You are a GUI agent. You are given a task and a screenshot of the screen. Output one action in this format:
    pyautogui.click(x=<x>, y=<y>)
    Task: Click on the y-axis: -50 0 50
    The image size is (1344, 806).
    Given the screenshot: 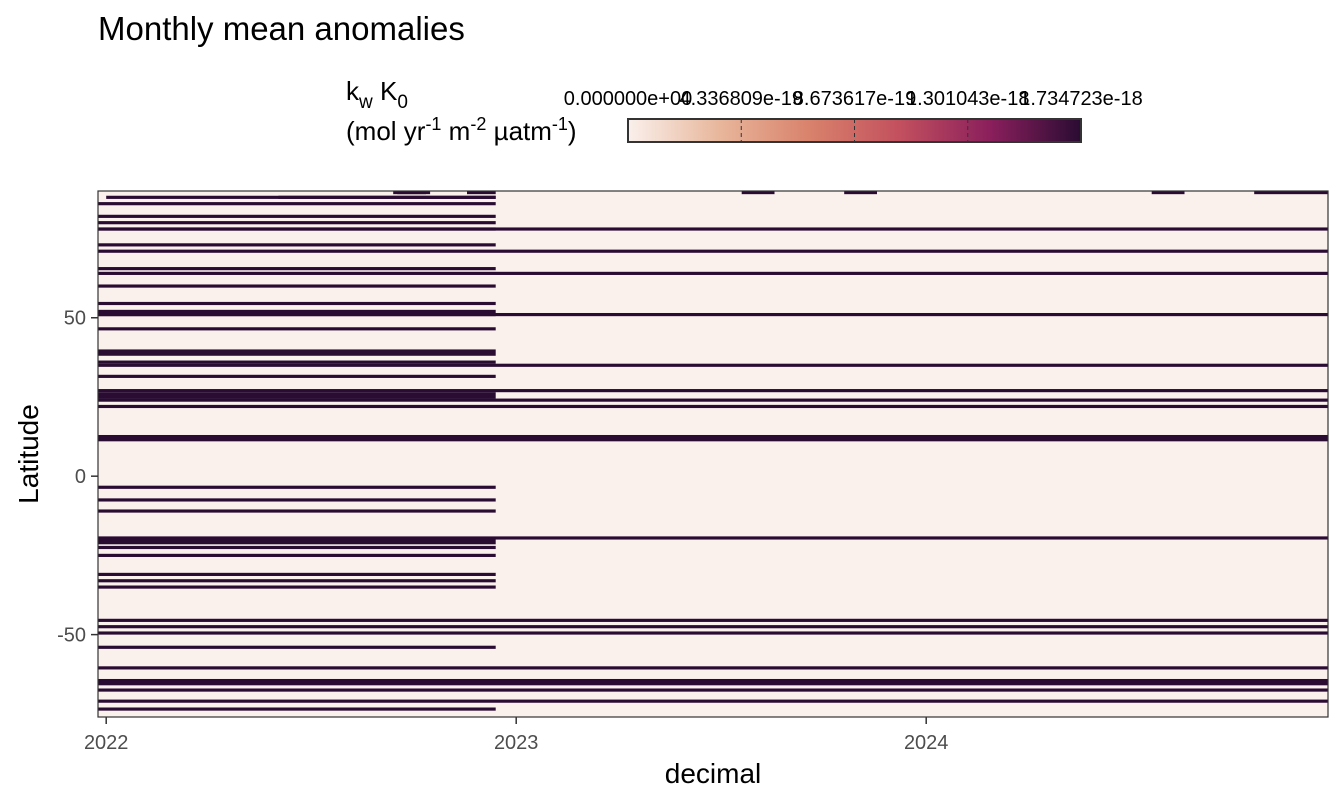 What is the action you would take?
    pyautogui.click(x=77, y=477)
    